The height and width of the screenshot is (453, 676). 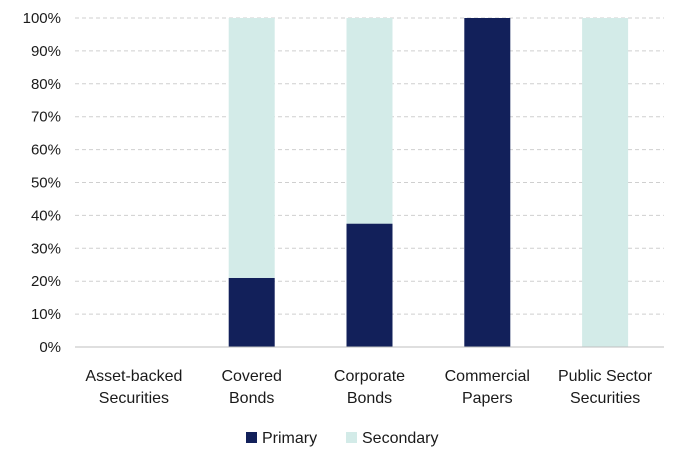 What do you see at coordinates (369, 376) in the screenshot?
I see `x-category-label: Corporate` at bounding box center [369, 376].